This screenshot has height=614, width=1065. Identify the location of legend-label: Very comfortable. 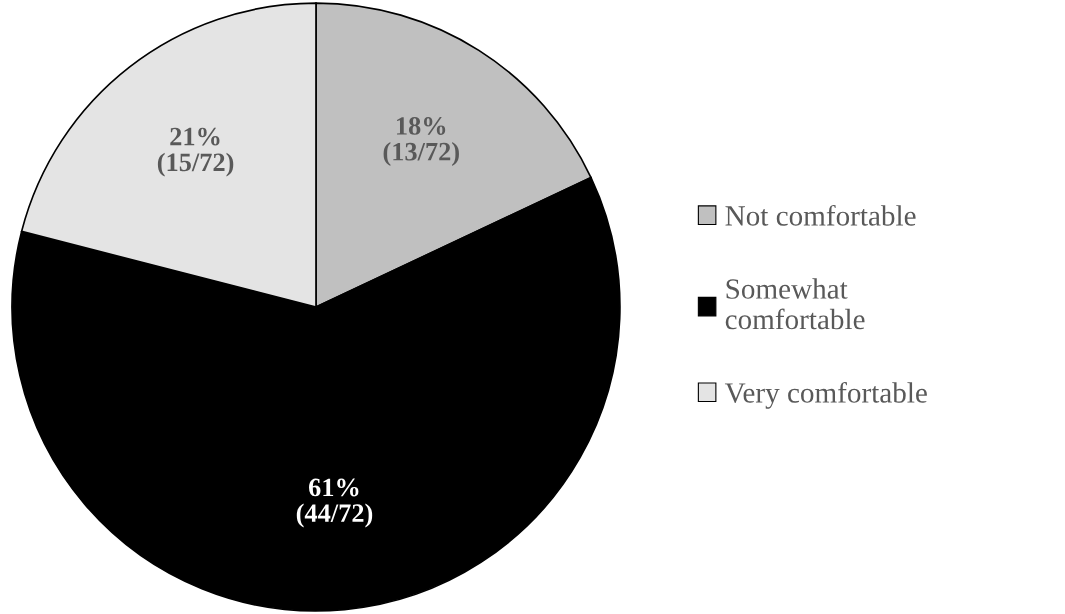
(825, 395).